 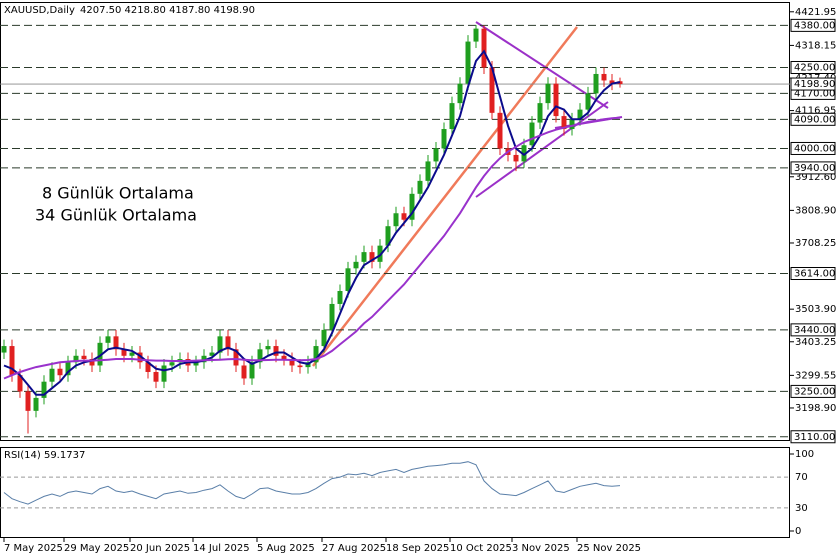 What do you see at coordinates (542, 149) in the screenshot?
I see `trendline` at bounding box center [542, 149].